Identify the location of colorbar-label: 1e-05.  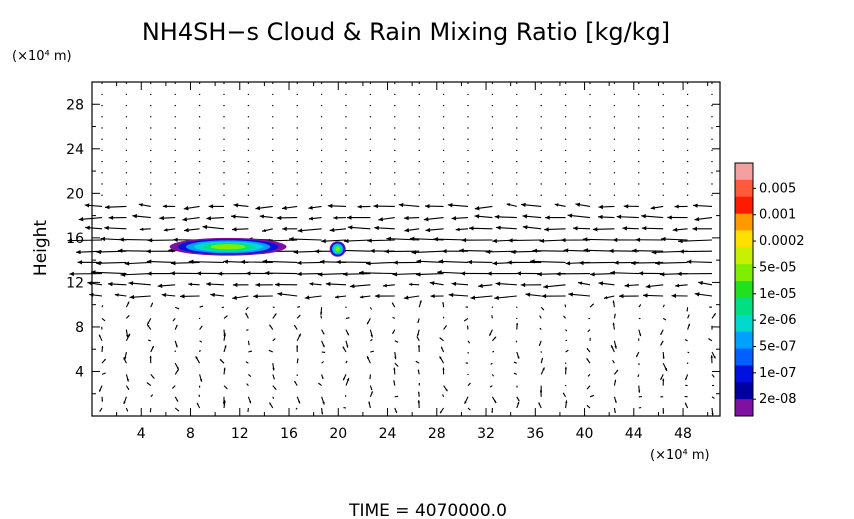
(778, 294).